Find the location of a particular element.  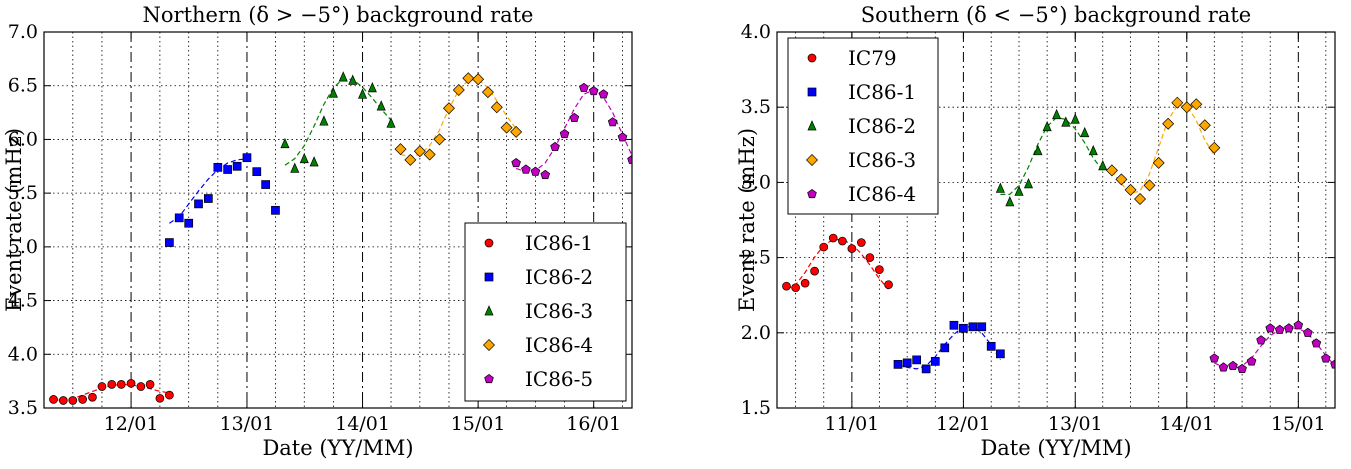

y-tick-label: 7.0 is located at coordinates (23, 32).